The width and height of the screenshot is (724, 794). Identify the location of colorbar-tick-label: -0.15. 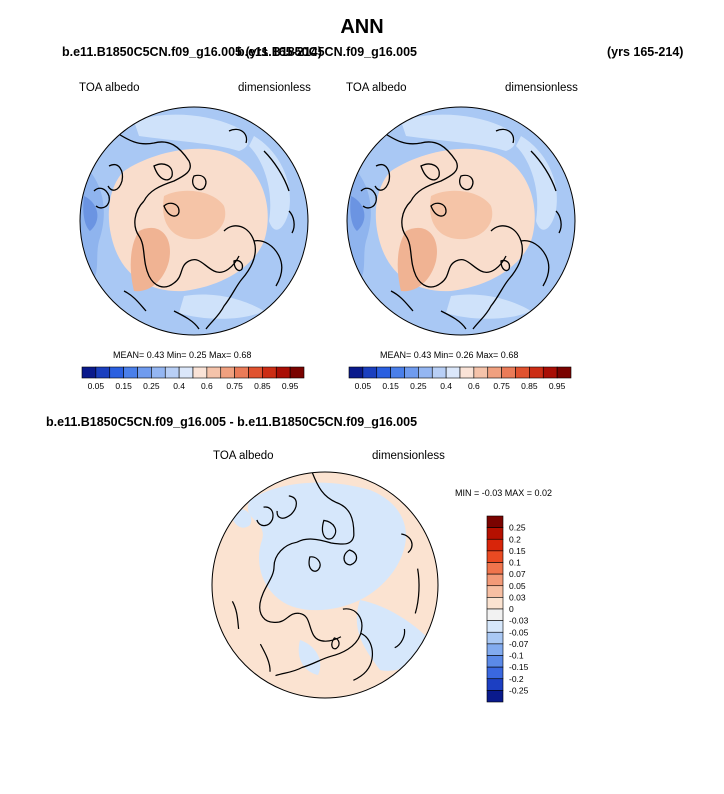
(519, 667).